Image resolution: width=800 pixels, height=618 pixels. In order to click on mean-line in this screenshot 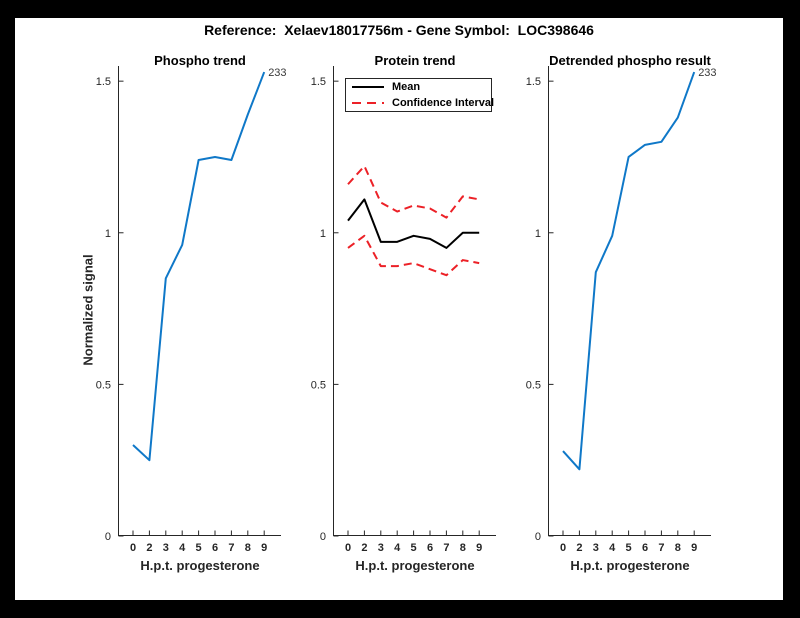, I will do `click(413, 223)`.